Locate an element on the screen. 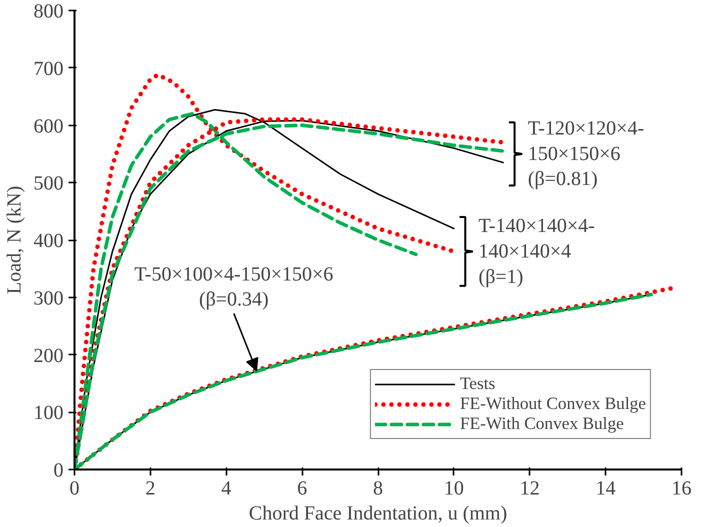 The height and width of the screenshot is (527, 701). x-tick-label: 4 is located at coordinates (226, 489).